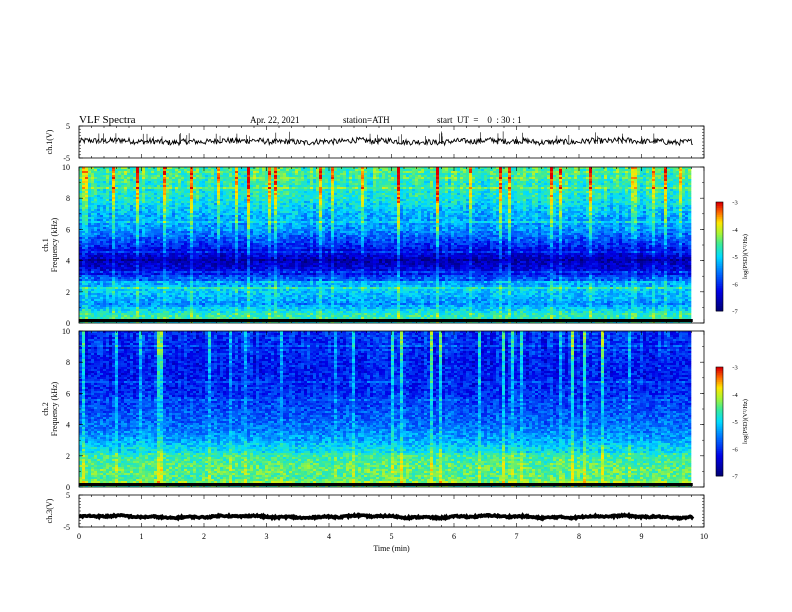 Image resolution: width=792 pixels, height=612 pixels. I want to click on x-tick-label: 1, so click(142, 536).